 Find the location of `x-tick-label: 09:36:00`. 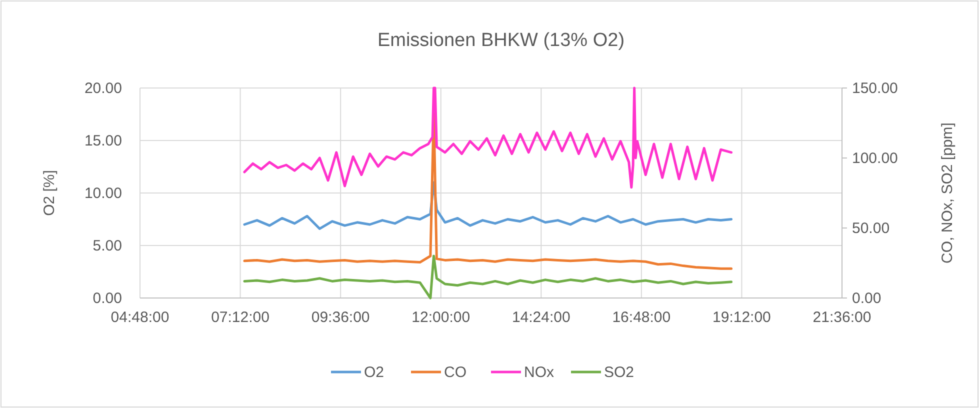

x-tick-label: 09:36:00 is located at coordinates (340, 317).